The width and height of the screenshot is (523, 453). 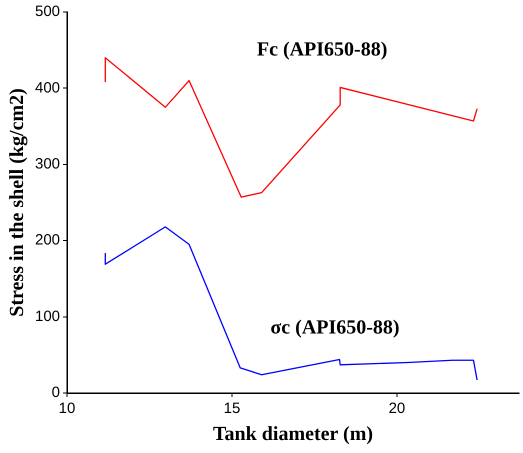 What do you see at coordinates (47, 164) in the screenshot?
I see `y-tick-label: 300` at bounding box center [47, 164].